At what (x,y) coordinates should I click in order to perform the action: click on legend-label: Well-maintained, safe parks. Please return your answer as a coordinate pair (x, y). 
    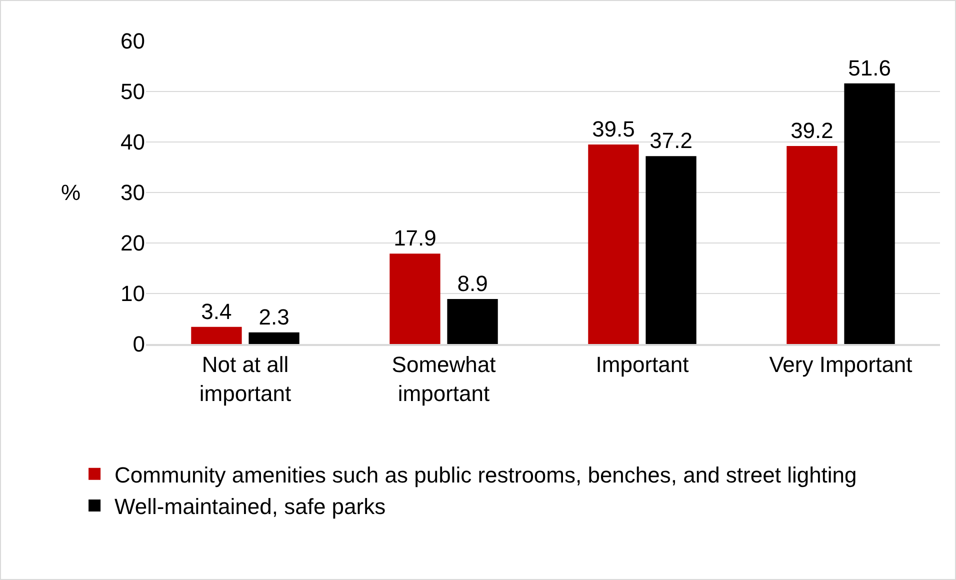
    Looking at the image, I should click on (250, 507).